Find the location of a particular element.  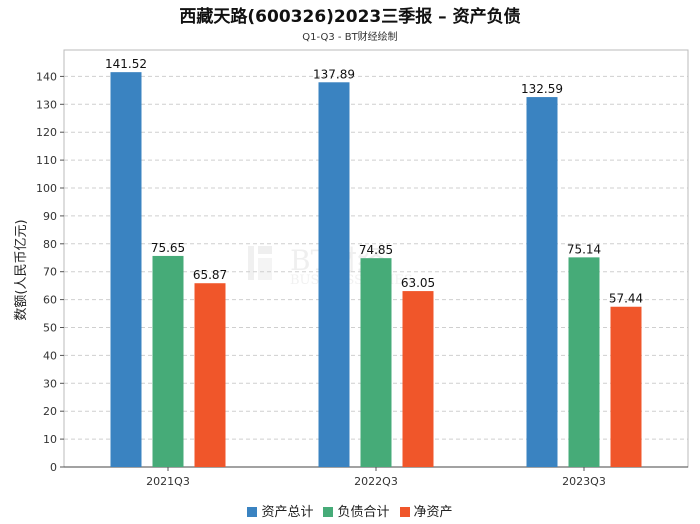

data-label: 65.87 is located at coordinates (210, 275).